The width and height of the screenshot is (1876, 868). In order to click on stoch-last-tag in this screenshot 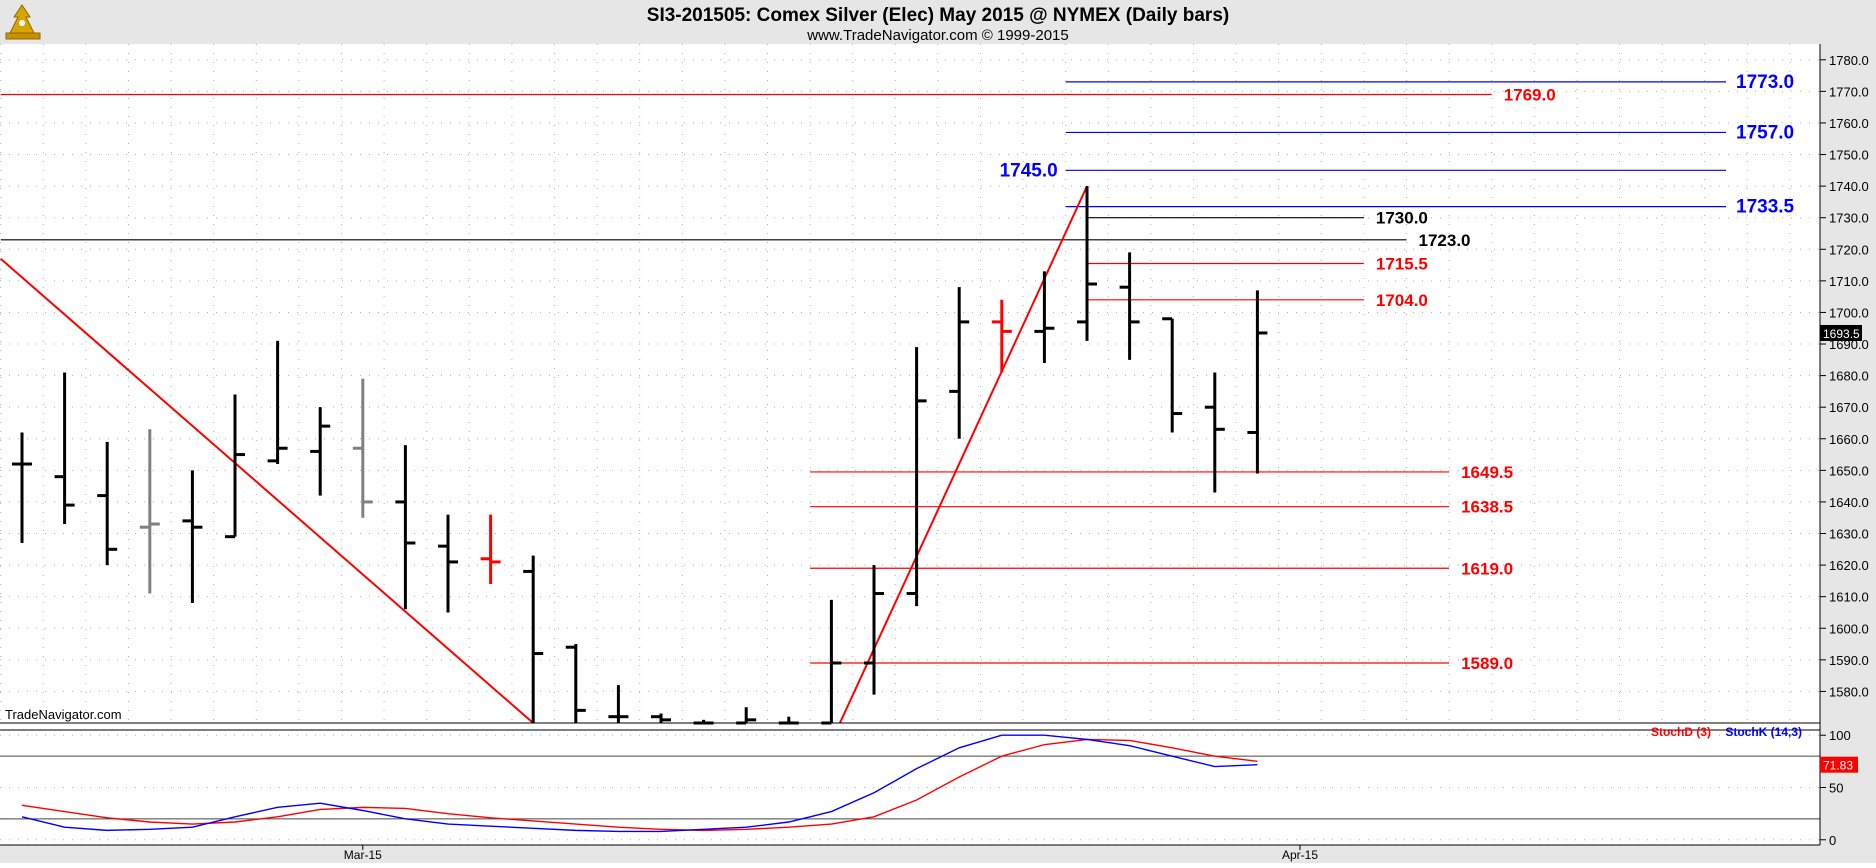, I will do `click(1839, 764)`.